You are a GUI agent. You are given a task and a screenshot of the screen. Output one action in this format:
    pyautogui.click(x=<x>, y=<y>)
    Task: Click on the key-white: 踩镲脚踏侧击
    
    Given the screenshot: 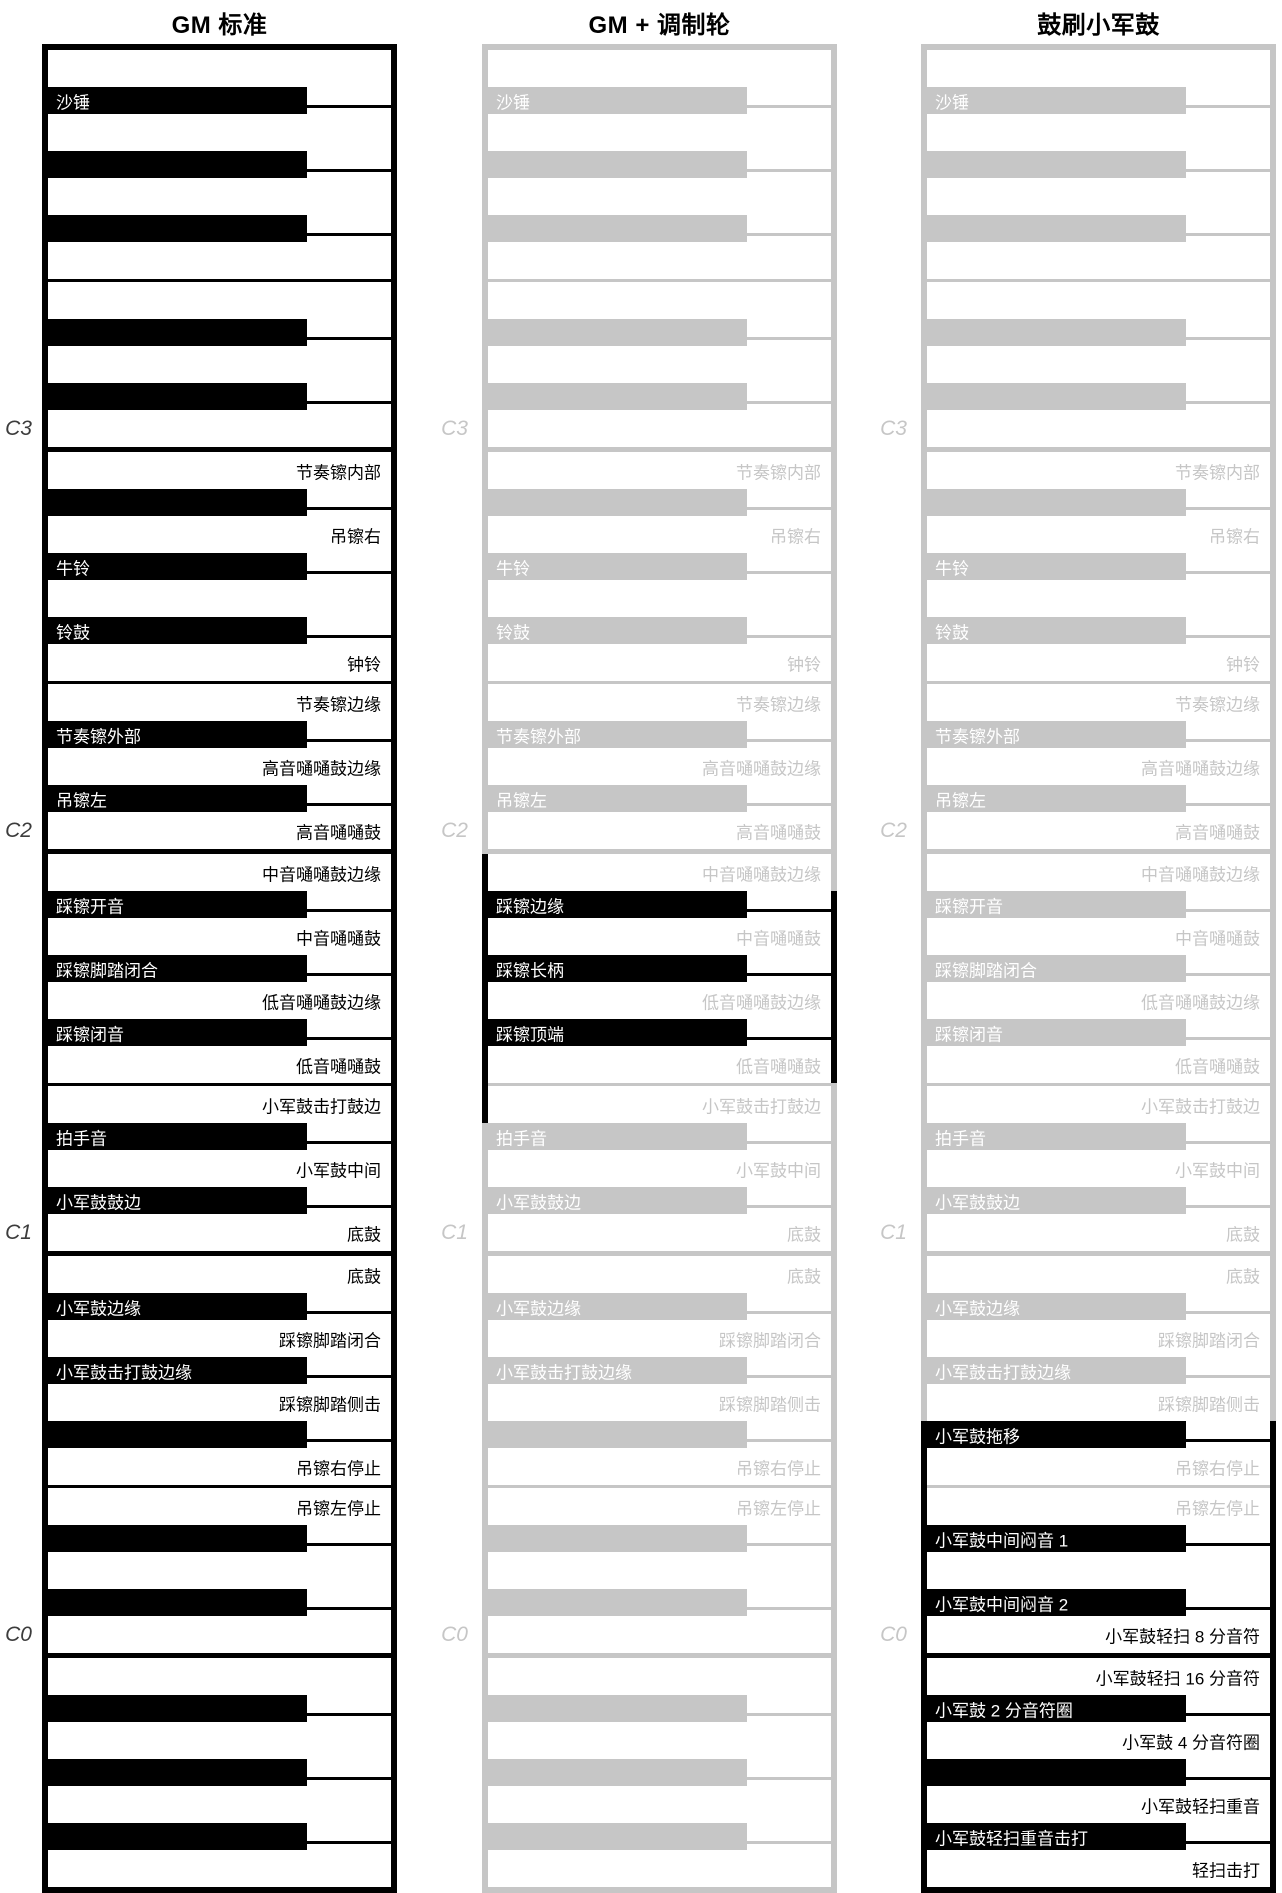 What is the action you would take?
    pyautogui.click(x=659, y=1402)
    